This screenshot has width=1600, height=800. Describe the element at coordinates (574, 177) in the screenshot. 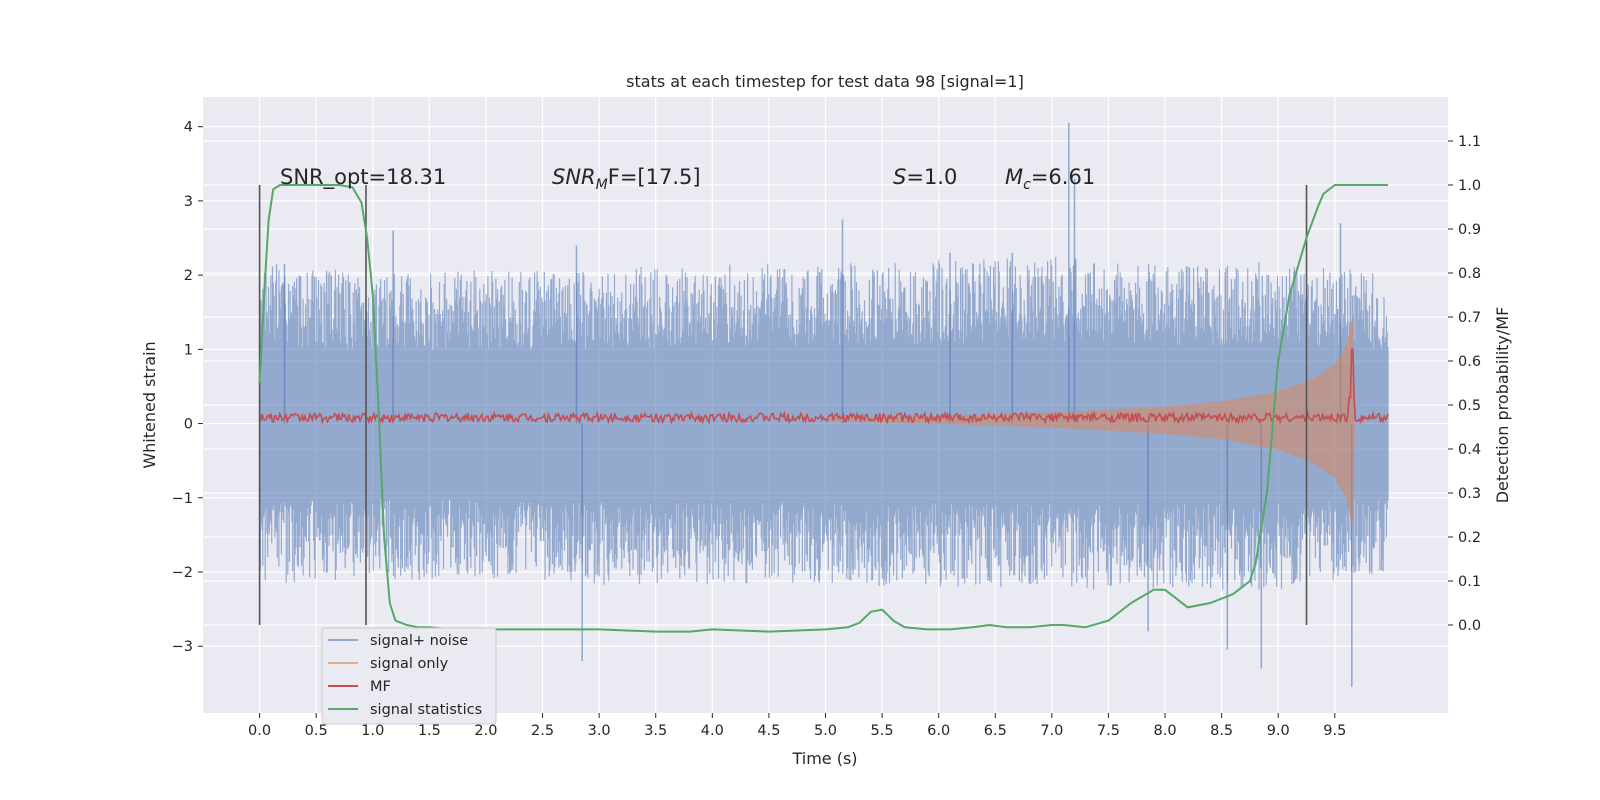

I see `annotation-snr-mf-base: SNR` at that location.